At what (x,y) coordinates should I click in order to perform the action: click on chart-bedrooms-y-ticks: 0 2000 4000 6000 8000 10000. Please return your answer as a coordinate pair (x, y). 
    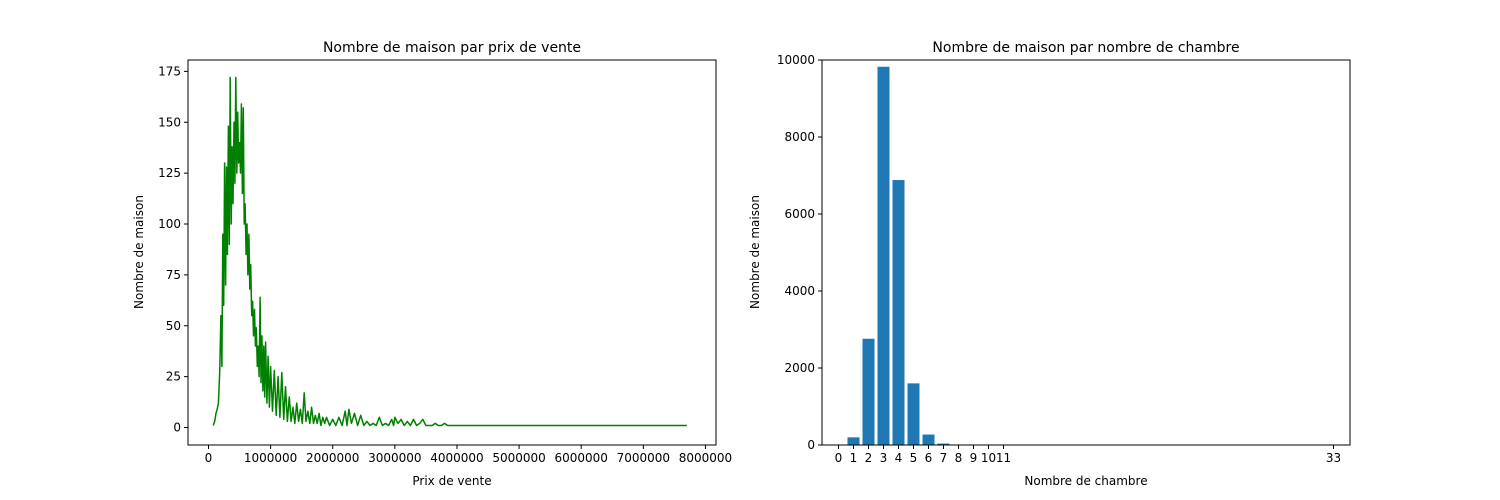
    Looking at the image, I should click on (799, 252).